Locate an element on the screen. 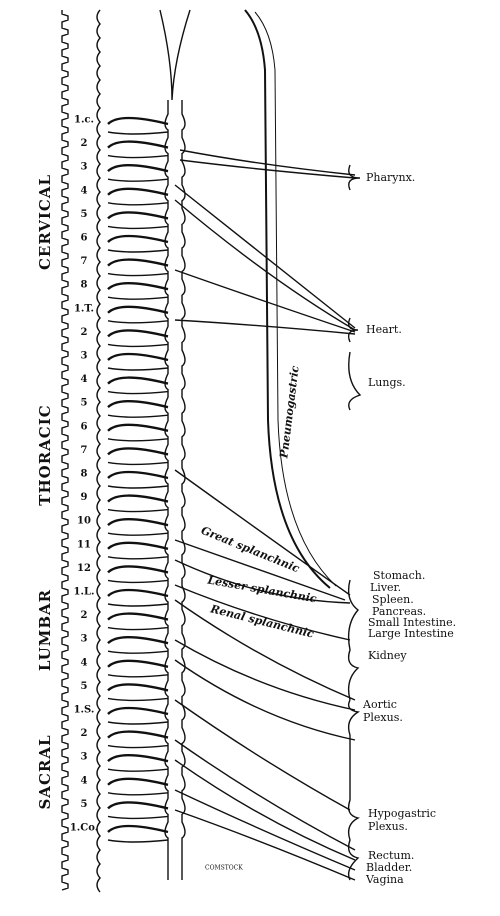  organ-label: Pancreas. is located at coordinates (399, 611).